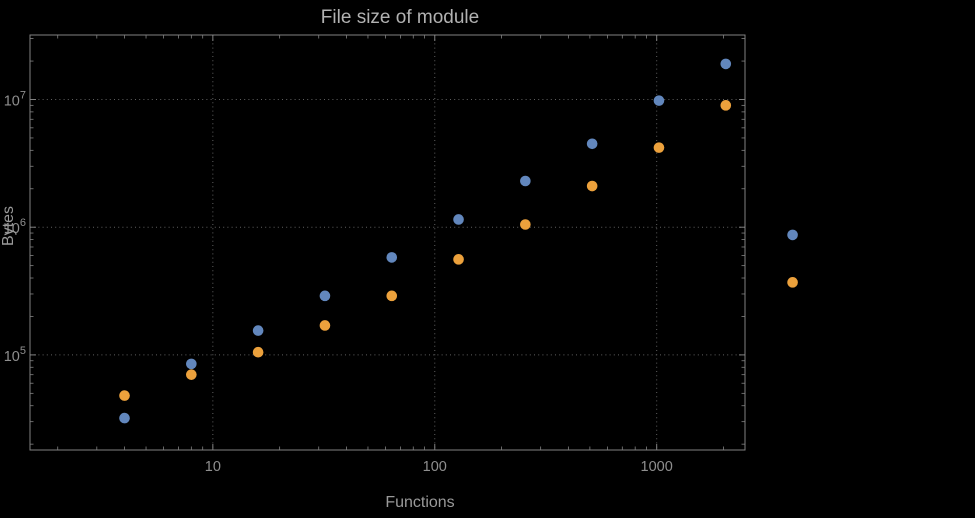 This screenshot has height=518, width=975. What do you see at coordinates (435, 467) in the screenshot?
I see `x-tick-label-100: 100` at bounding box center [435, 467].